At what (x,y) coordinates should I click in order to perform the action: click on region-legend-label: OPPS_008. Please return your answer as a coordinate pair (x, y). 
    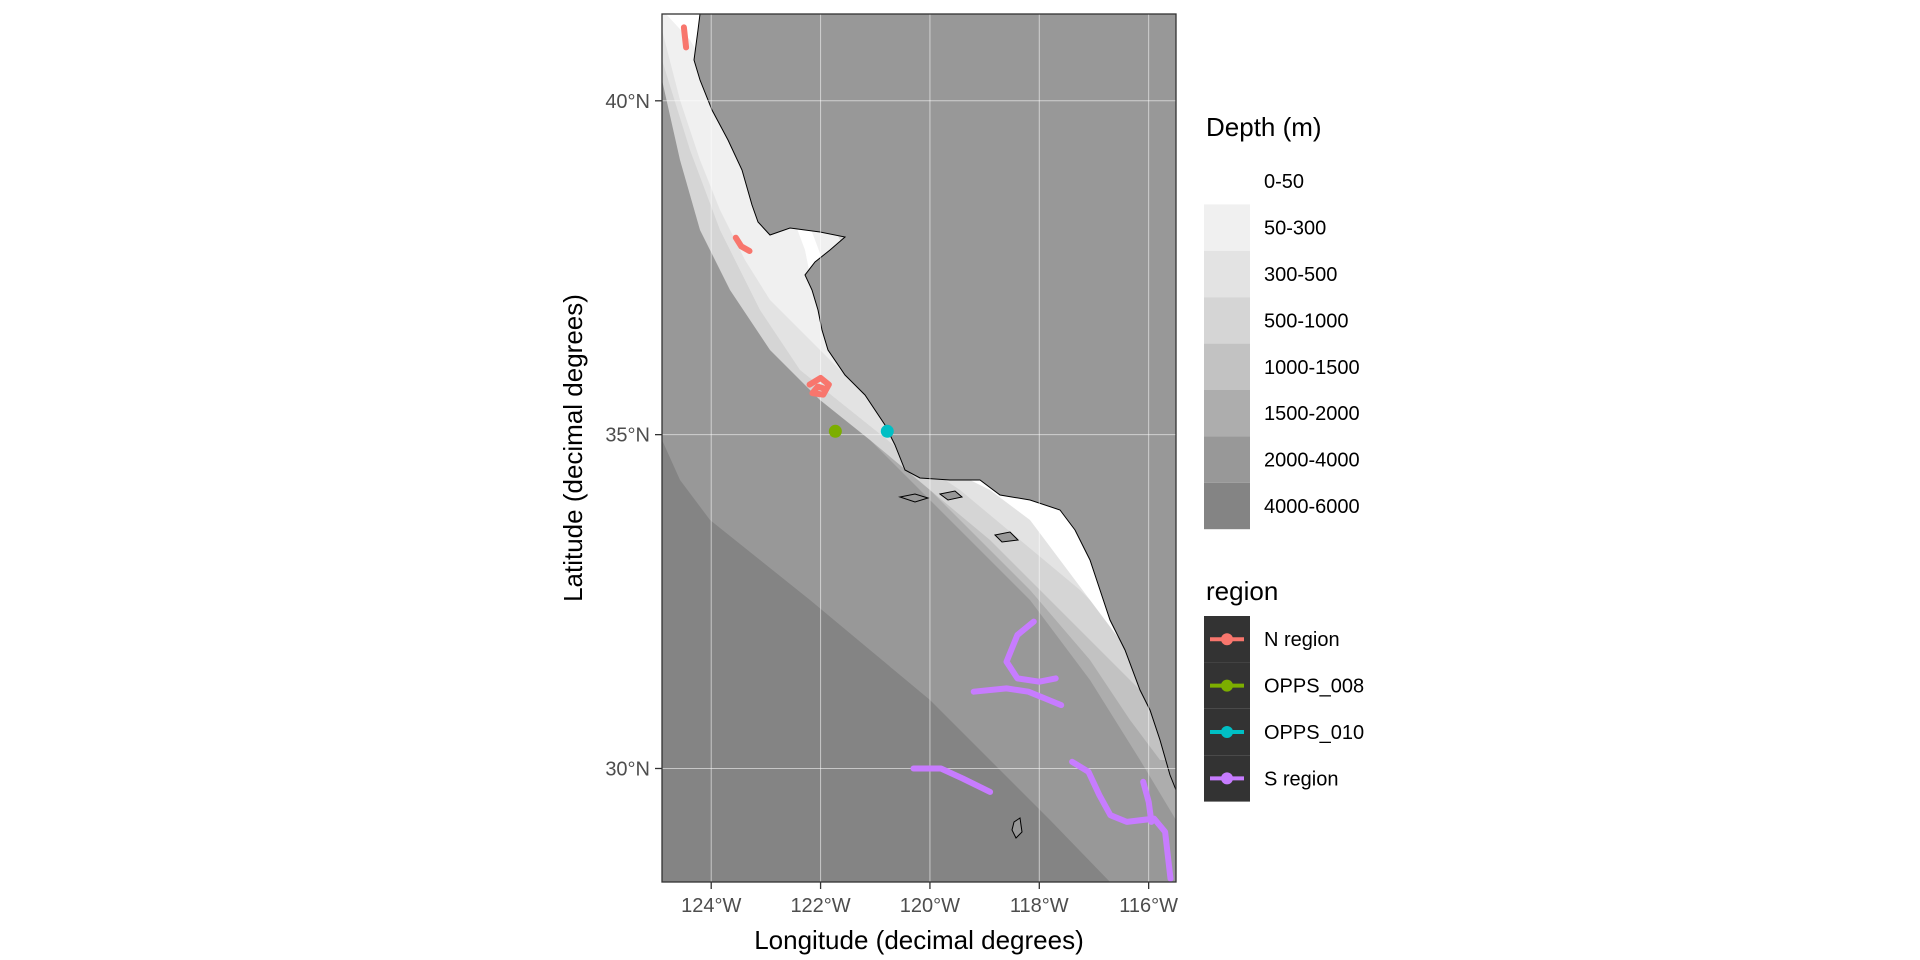
    Looking at the image, I should click on (1314, 687).